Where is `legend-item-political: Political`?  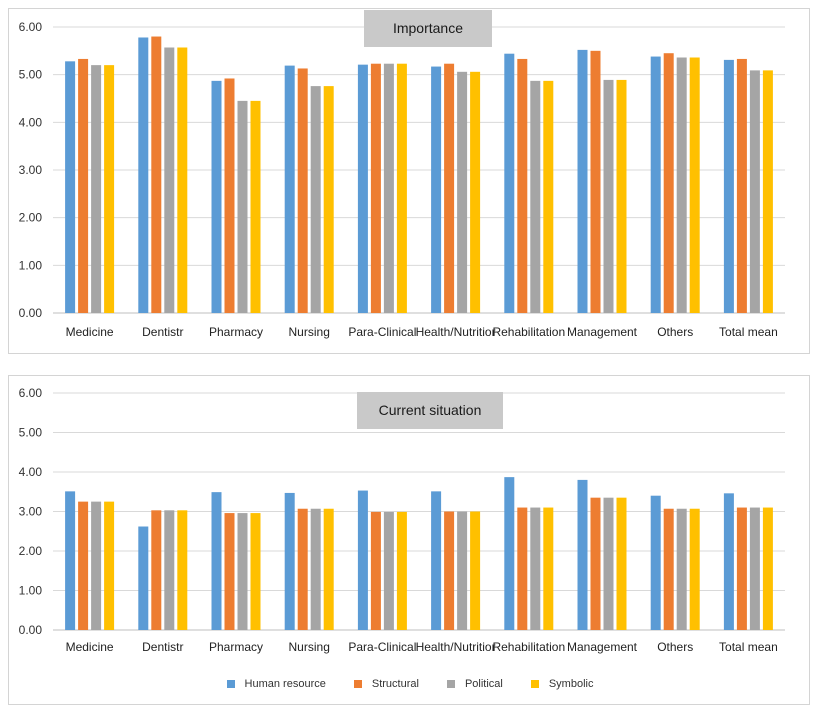 legend-item-political: Political is located at coordinates (474, 684).